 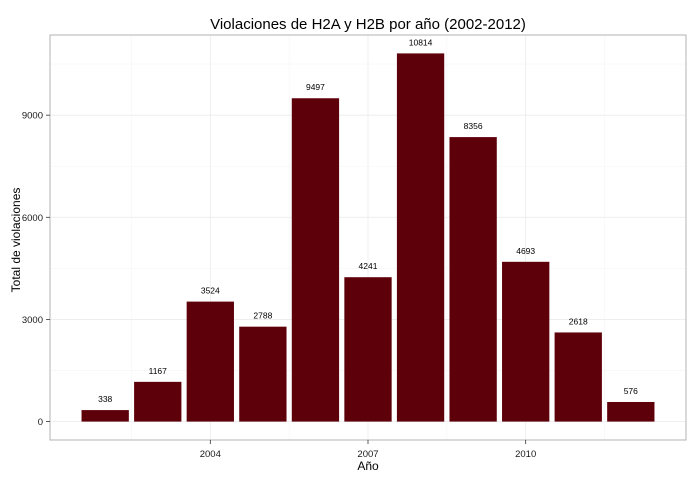 What do you see at coordinates (368, 349) in the screenshot?
I see `bar-2007` at bounding box center [368, 349].